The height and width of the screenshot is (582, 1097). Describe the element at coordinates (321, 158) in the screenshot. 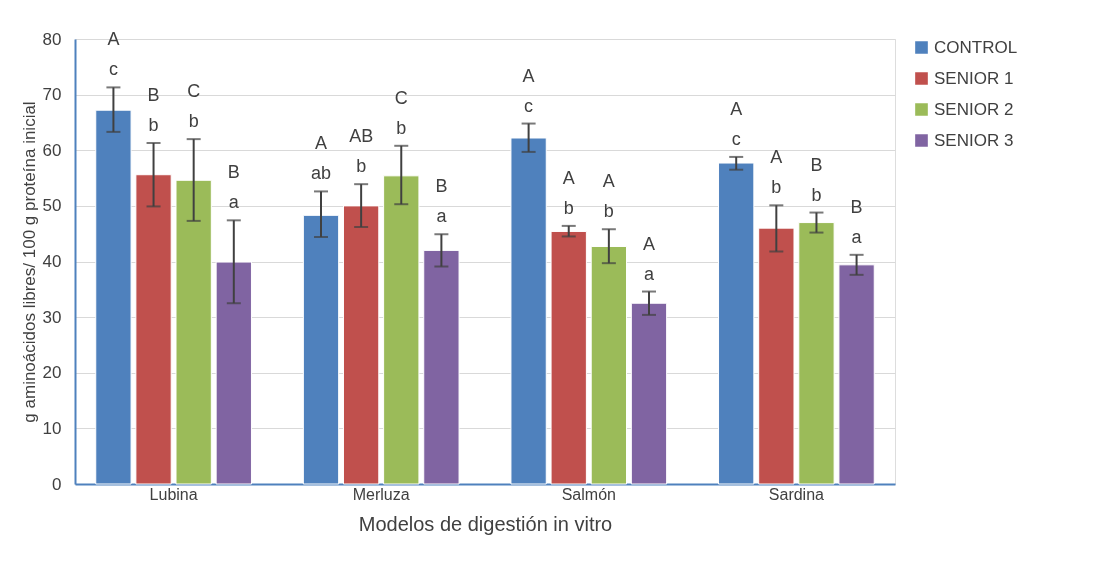

I see `data-label: A ab` at that location.